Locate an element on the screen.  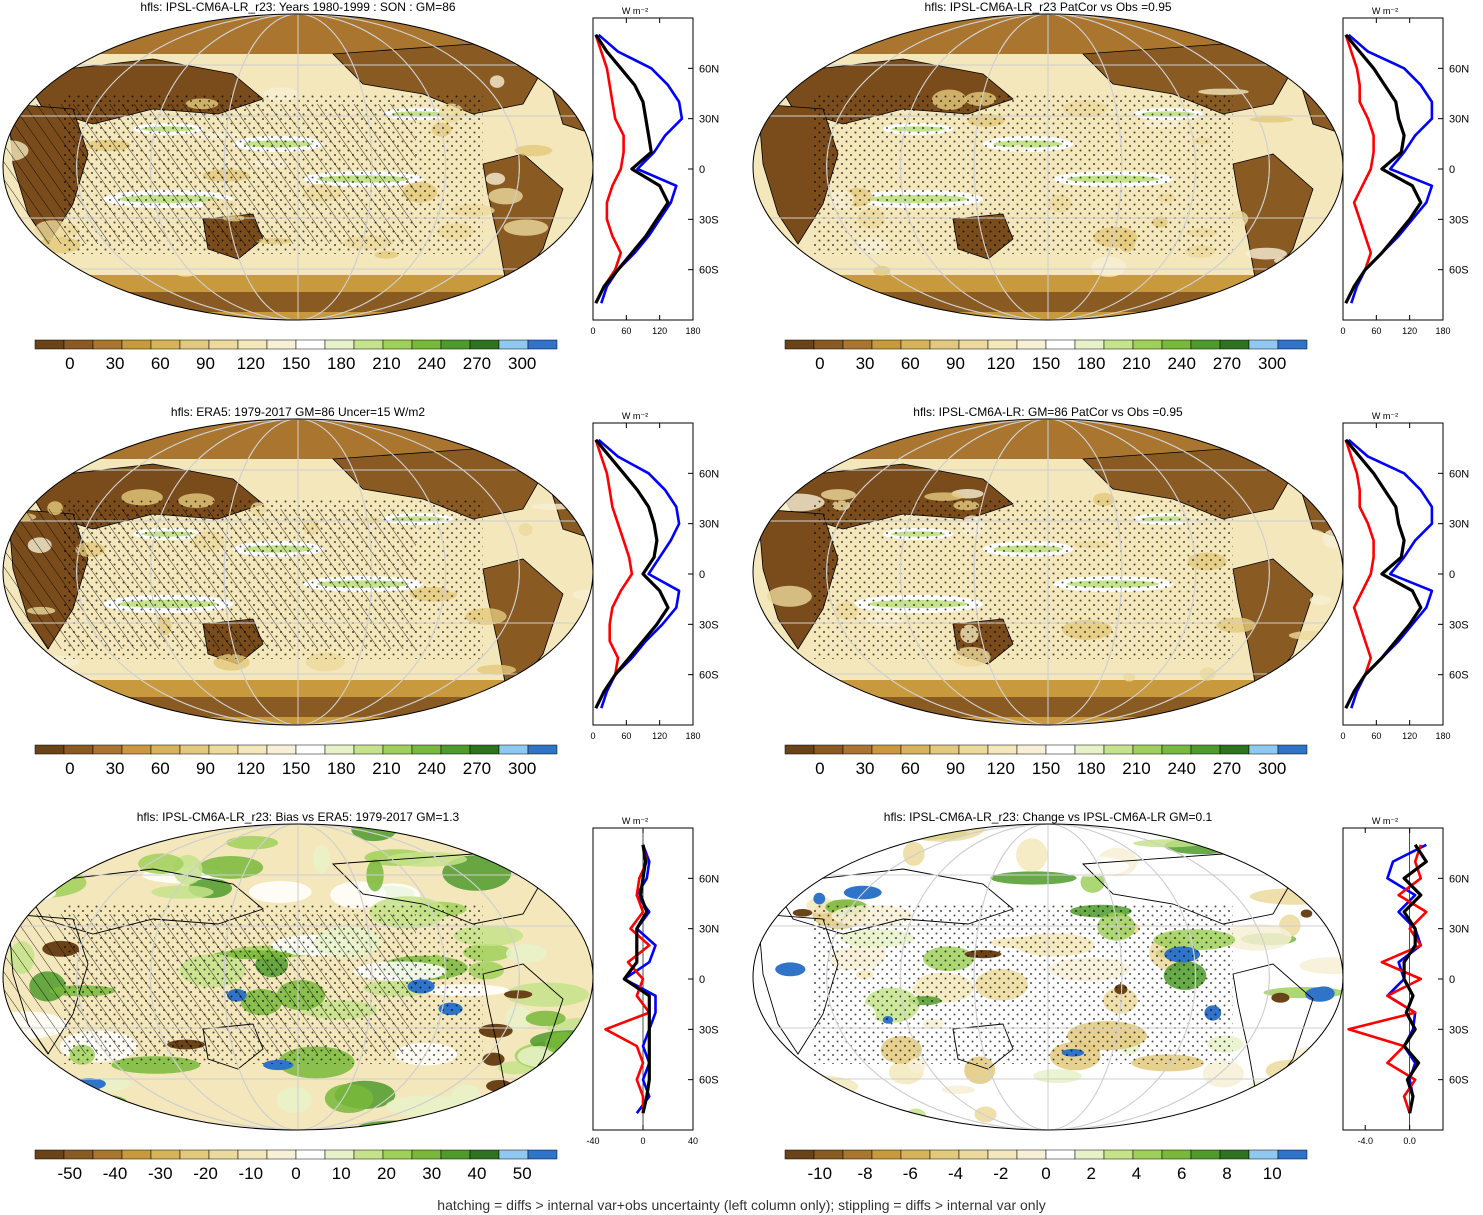
map-field is located at coordinates (1048, 572).